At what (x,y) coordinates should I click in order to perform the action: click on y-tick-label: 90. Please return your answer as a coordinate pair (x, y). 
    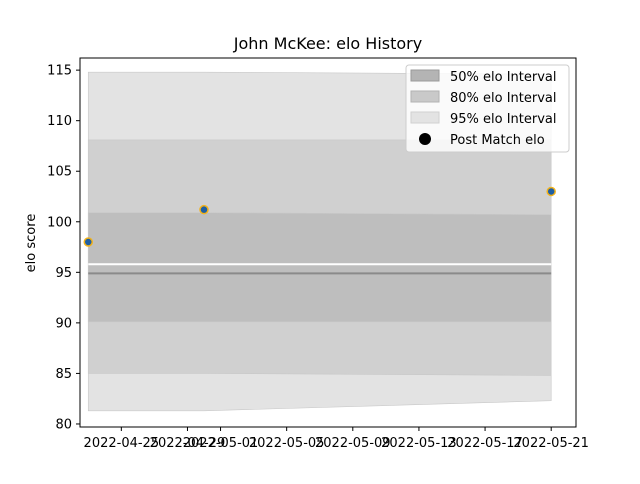
    Looking at the image, I should click on (63, 323).